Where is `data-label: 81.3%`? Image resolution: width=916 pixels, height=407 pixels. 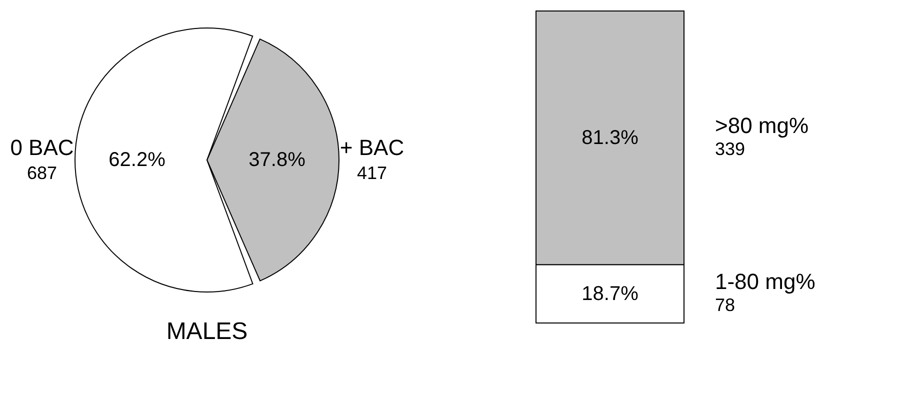
data-label: 81.3% is located at coordinates (610, 137).